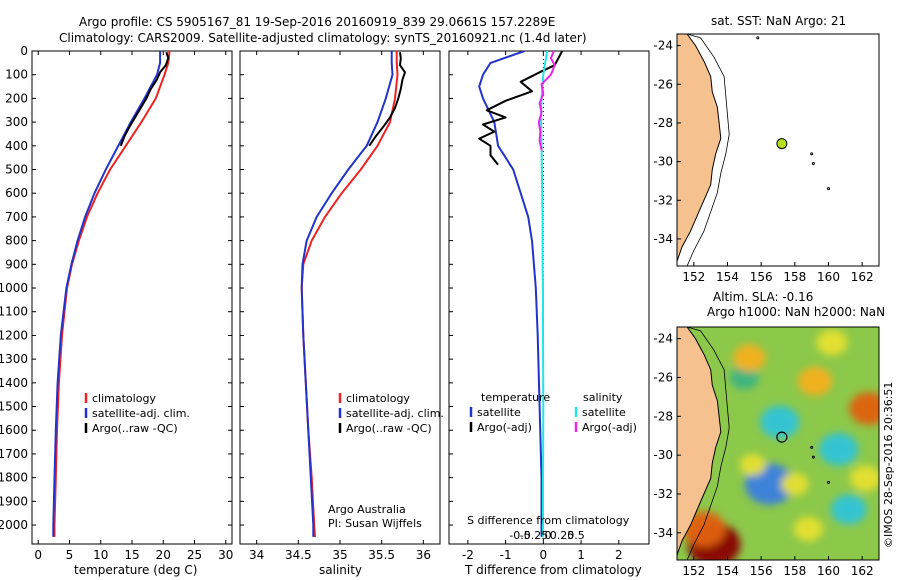 This screenshot has width=900, height=580. What do you see at coordinates (708, 150) in the screenshot?
I see `sst-map-shelf-contour` at bounding box center [708, 150].